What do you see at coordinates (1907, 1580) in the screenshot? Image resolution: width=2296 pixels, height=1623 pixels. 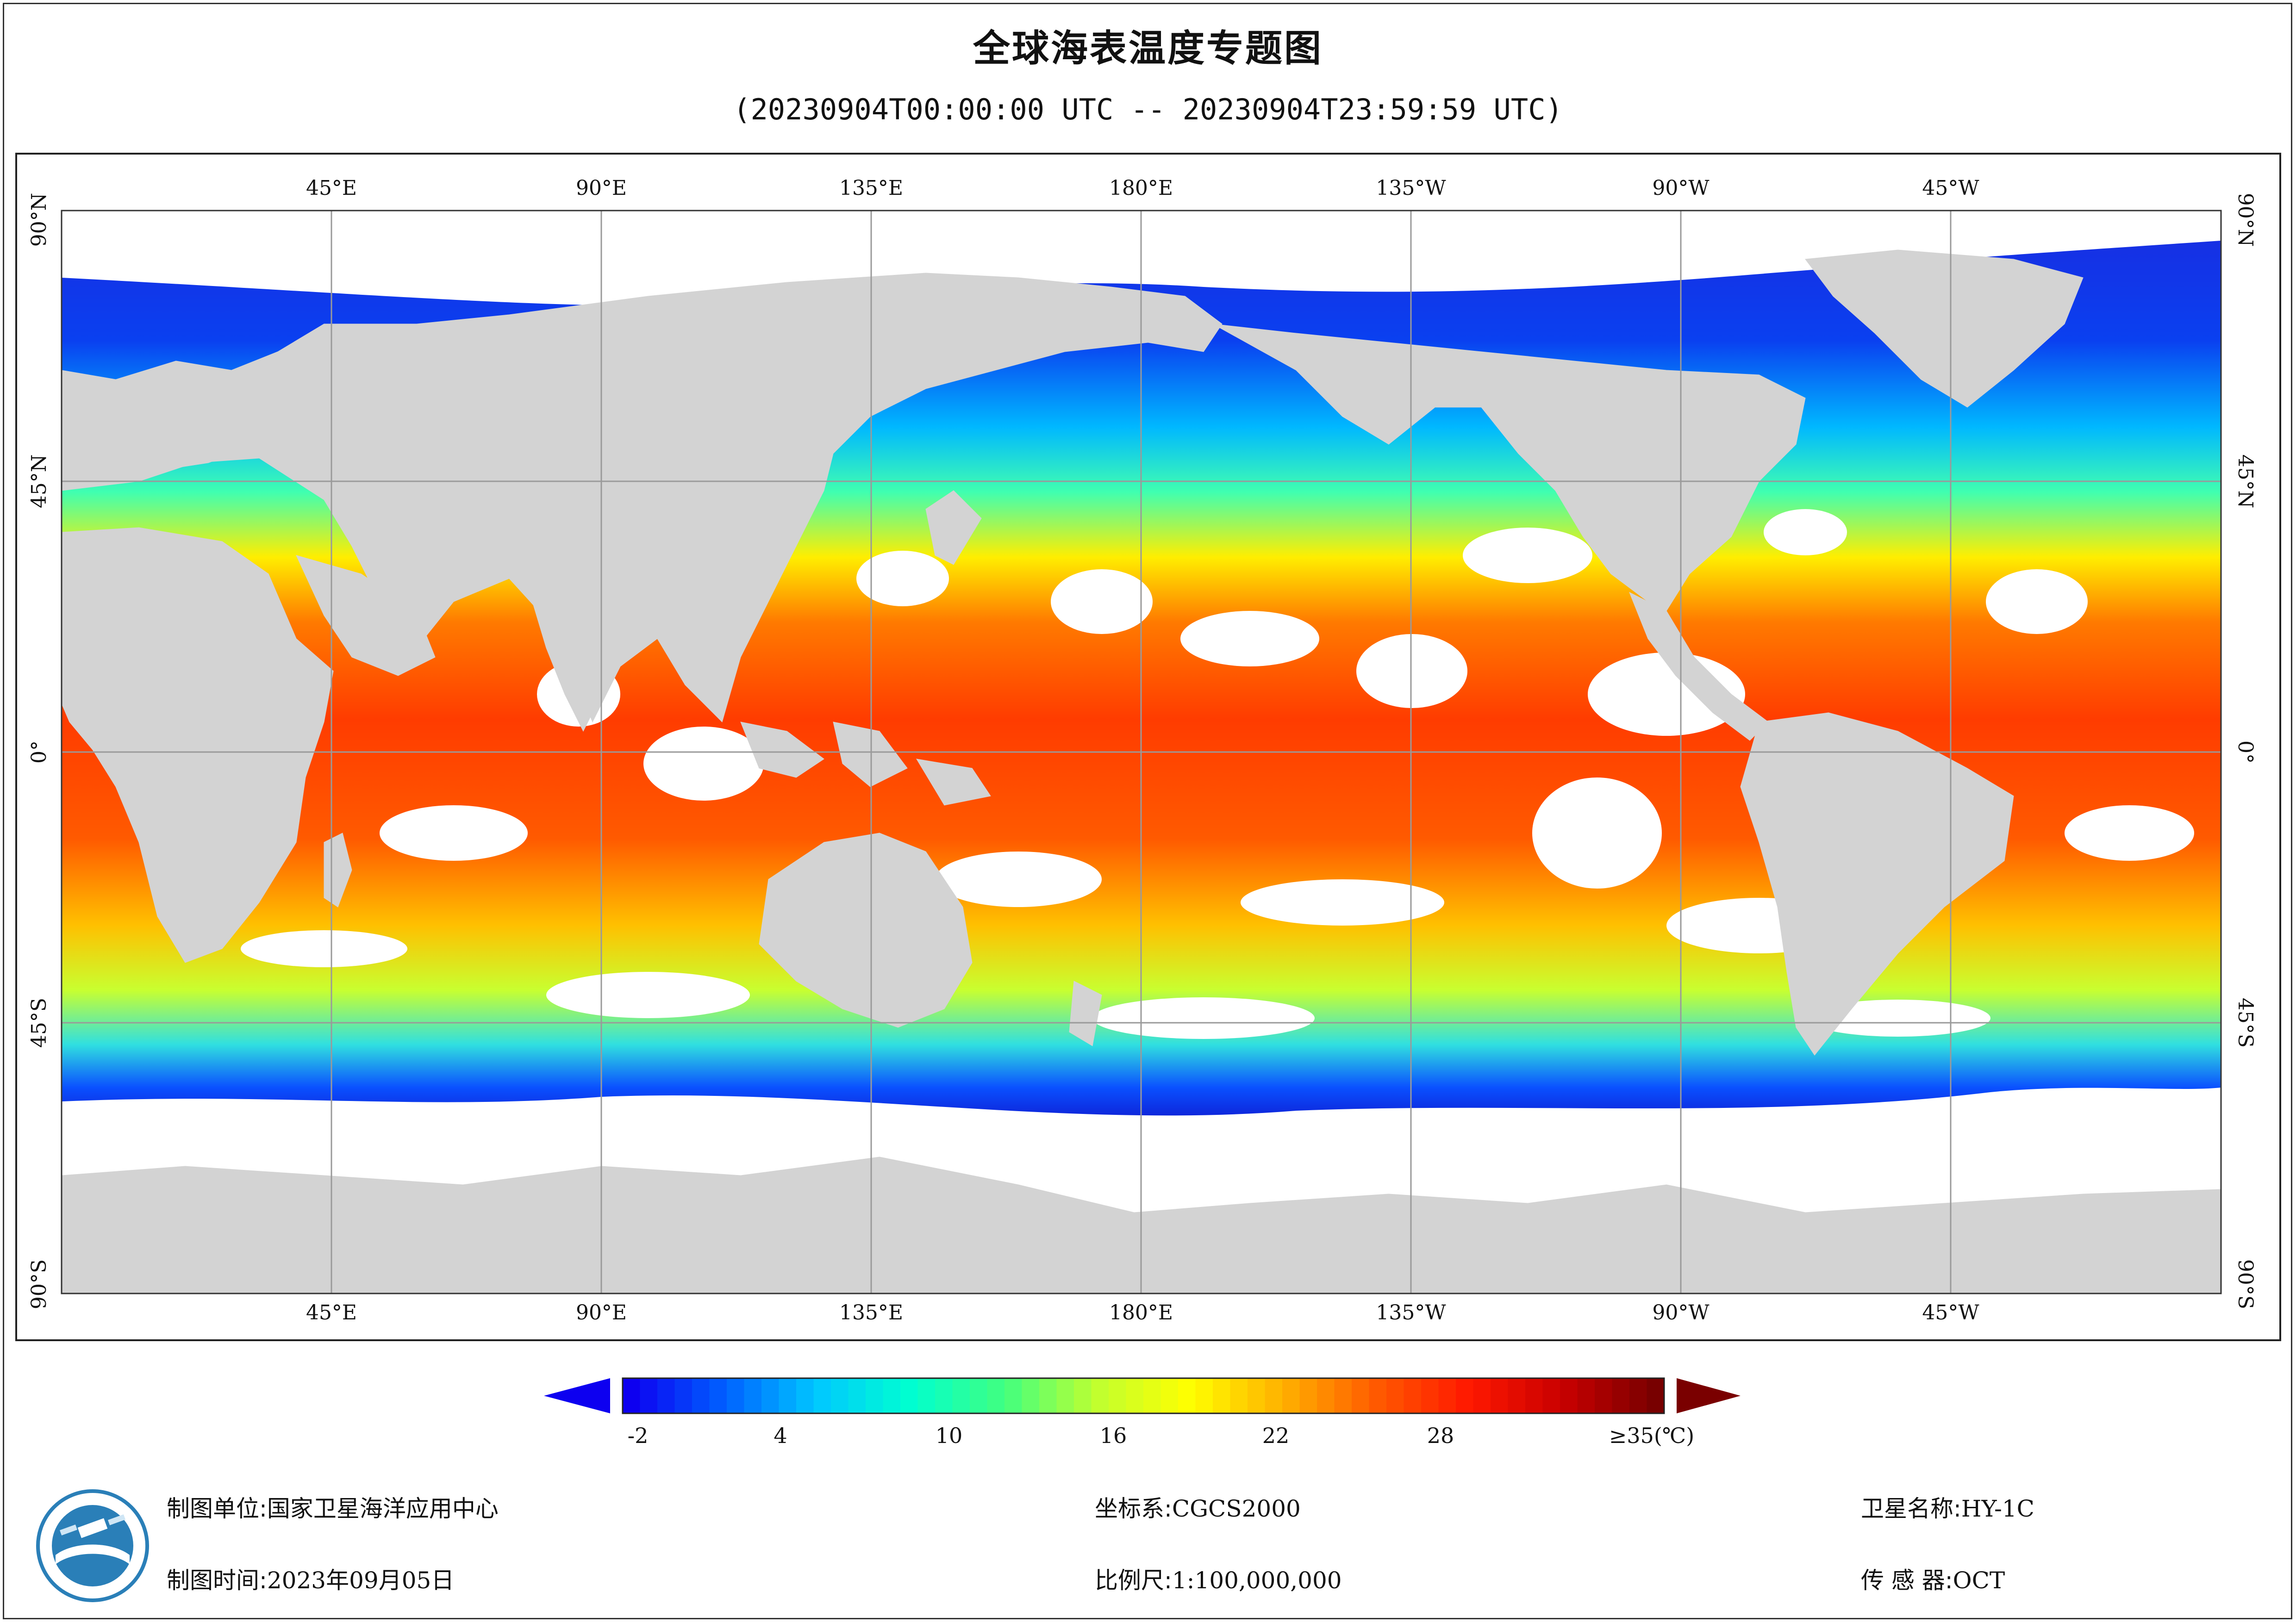 I see `info-sensor-key: 传 感 器:` at bounding box center [1907, 1580].